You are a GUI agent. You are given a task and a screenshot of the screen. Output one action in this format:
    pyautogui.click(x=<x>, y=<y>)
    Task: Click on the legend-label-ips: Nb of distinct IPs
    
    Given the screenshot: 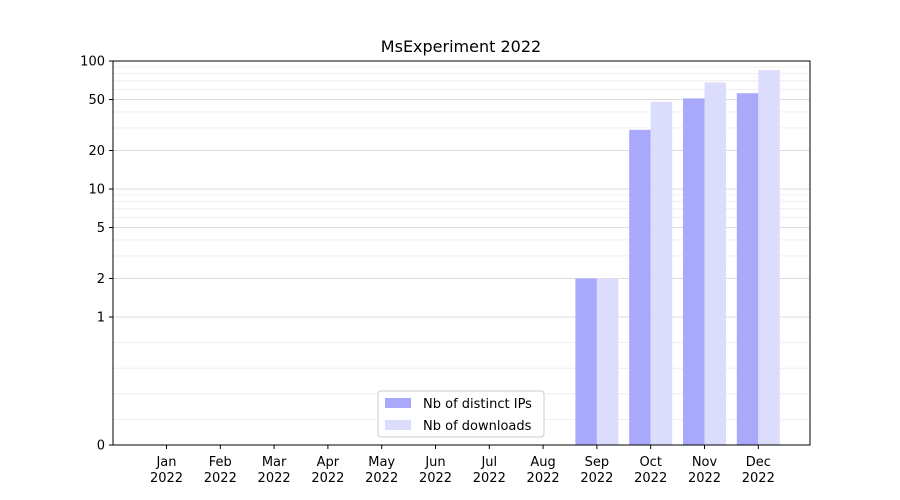 What is the action you would take?
    pyautogui.click(x=477, y=404)
    